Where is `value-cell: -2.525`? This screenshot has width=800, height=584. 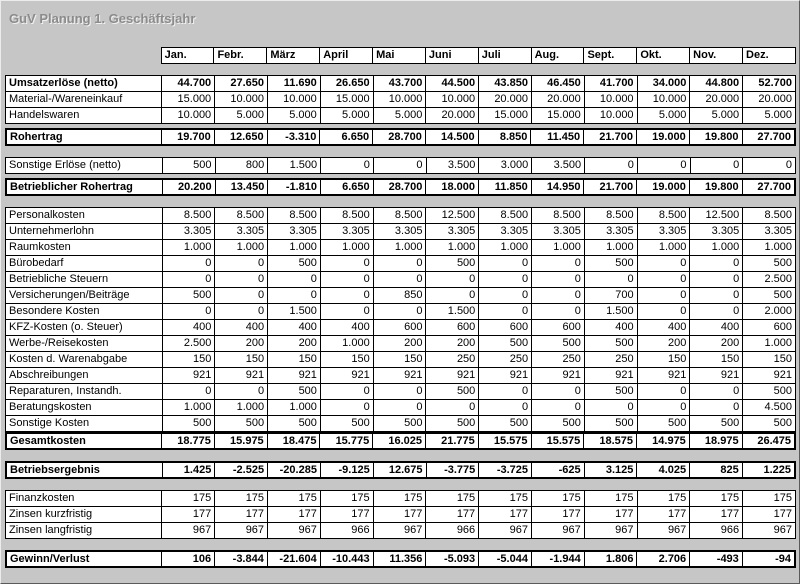
value-cell: -2.525 is located at coordinates (241, 470).